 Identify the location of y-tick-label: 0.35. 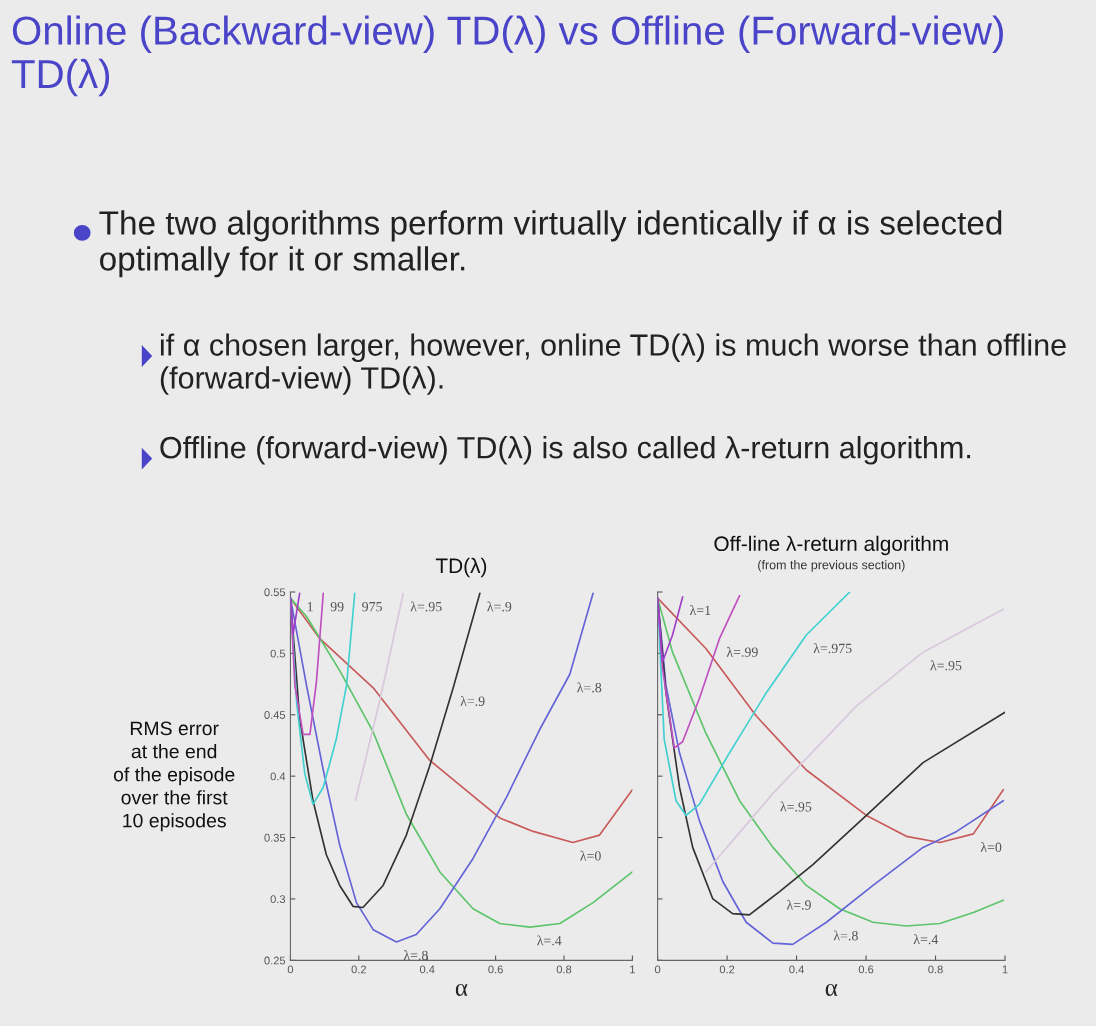
(275, 837).